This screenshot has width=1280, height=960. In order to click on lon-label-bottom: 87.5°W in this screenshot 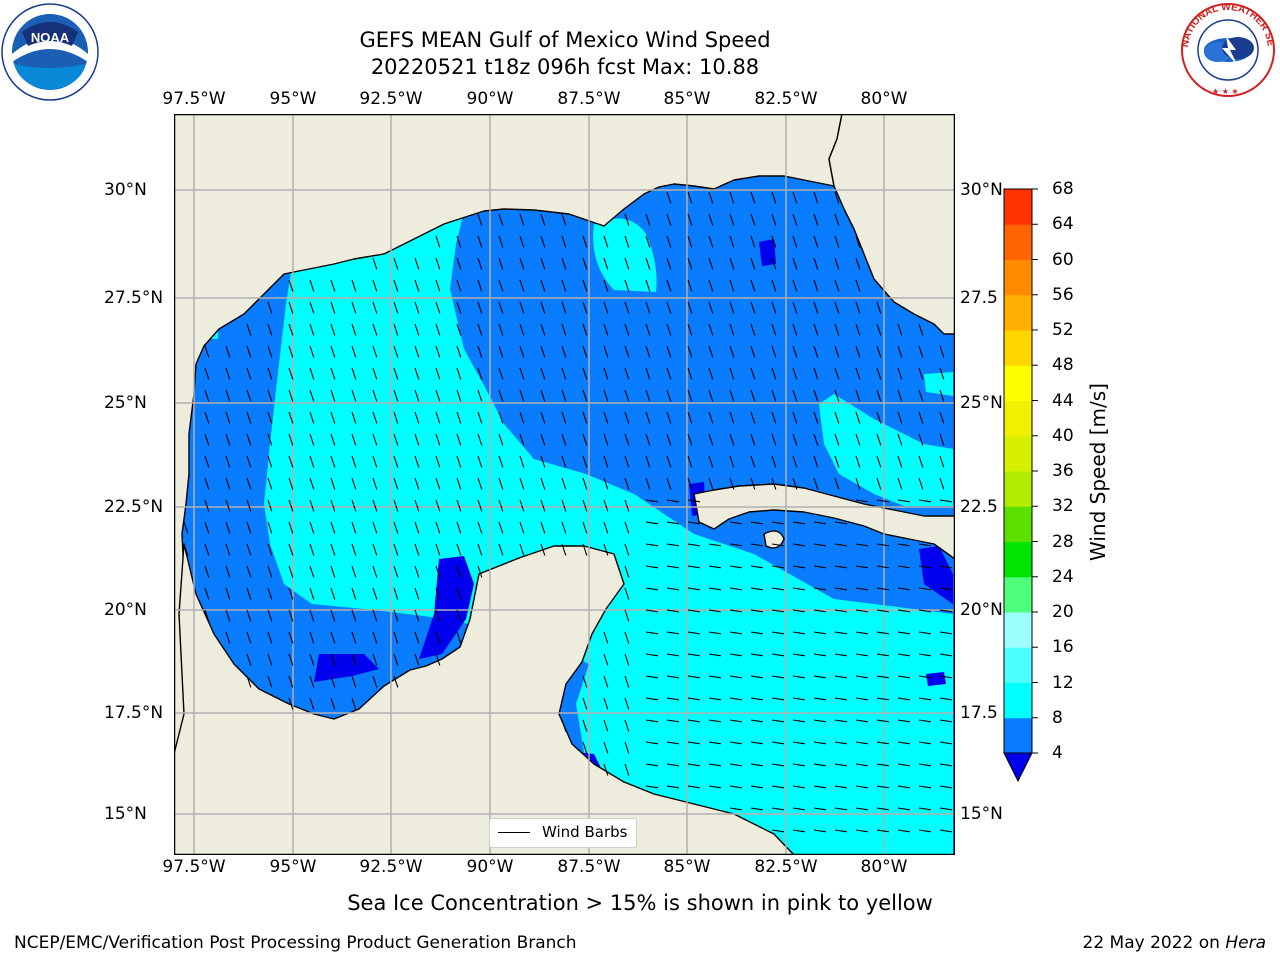, I will do `click(589, 867)`.